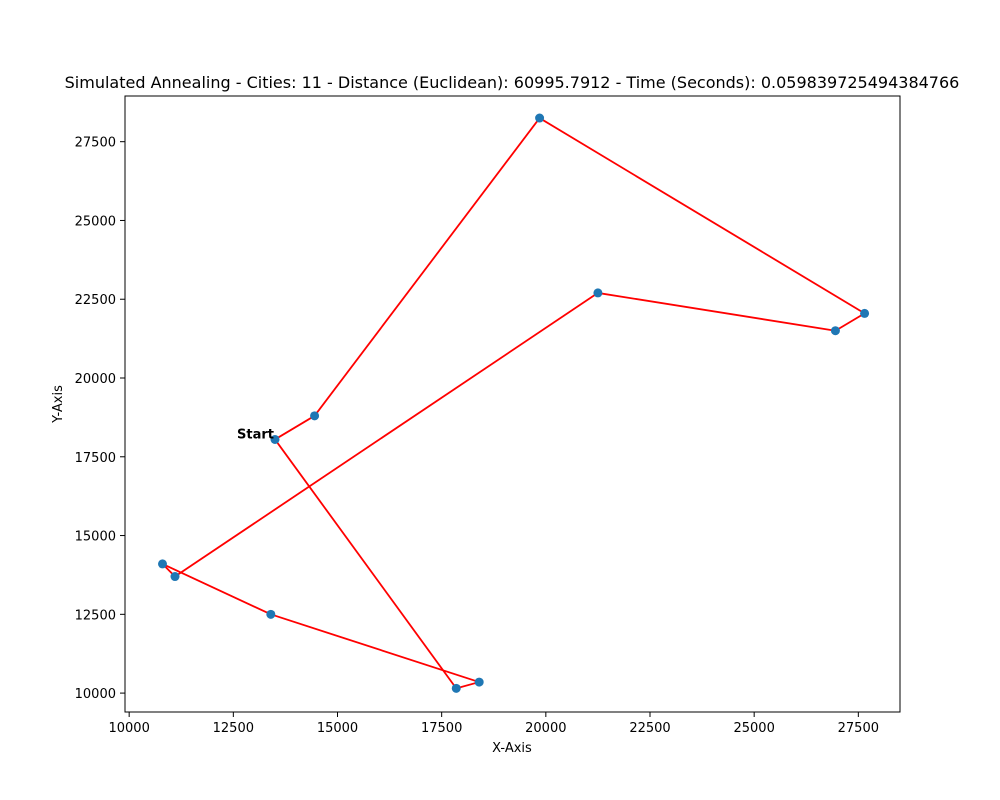 The width and height of the screenshot is (1000, 800). What do you see at coordinates (58, 404) in the screenshot?
I see `y-axis-label: Y-Axis` at bounding box center [58, 404].